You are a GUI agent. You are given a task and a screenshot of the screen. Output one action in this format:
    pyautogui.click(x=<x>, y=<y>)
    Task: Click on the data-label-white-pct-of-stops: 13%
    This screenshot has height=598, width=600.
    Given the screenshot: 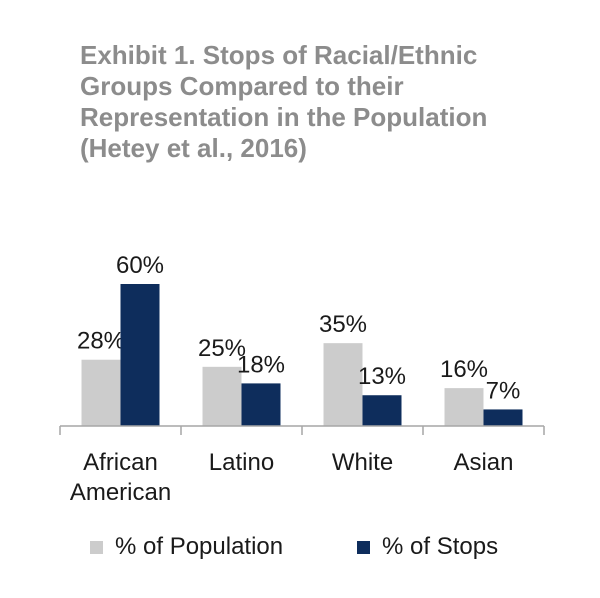 What is the action you would take?
    pyautogui.click(x=382, y=376)
    